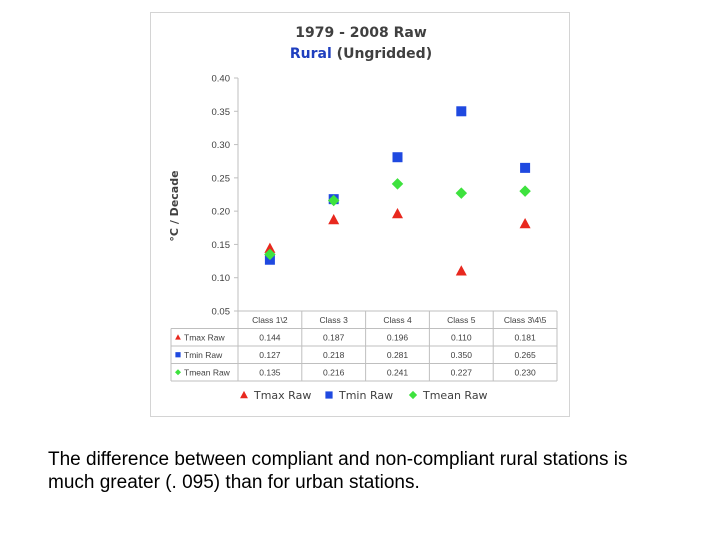 This screenshot has height=540, width=720. Describe the element at coordinates (461, 320) in the screenshot. I see `x-category-label: Class 5` at that location.